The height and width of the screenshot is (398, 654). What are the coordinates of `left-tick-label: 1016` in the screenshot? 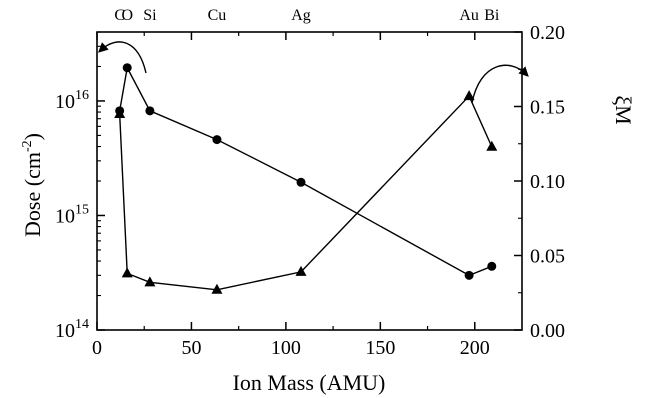 It's located at (72, 100).